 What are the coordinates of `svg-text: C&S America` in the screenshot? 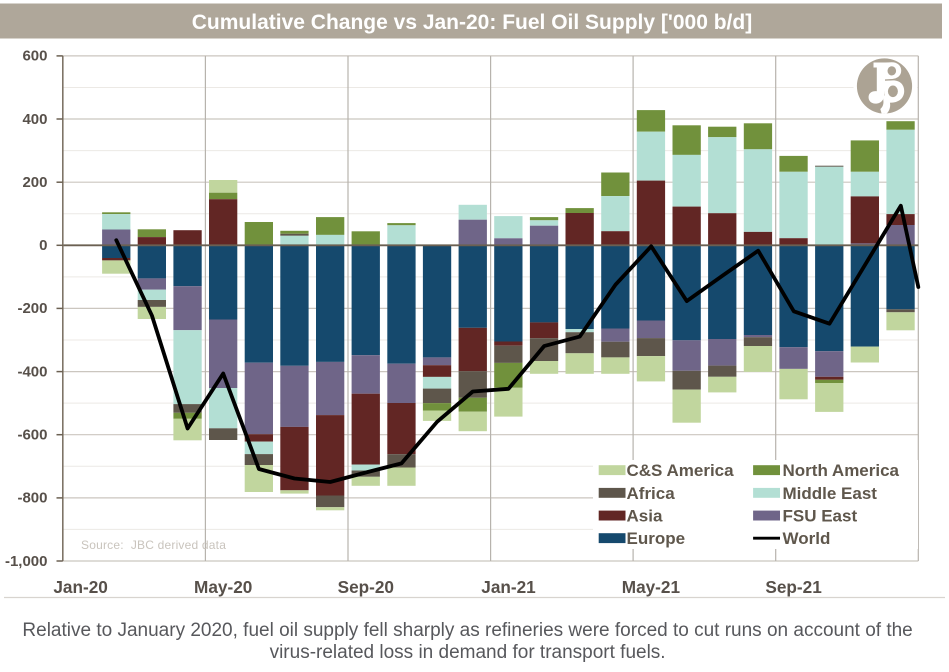 It's located at (681, 470).